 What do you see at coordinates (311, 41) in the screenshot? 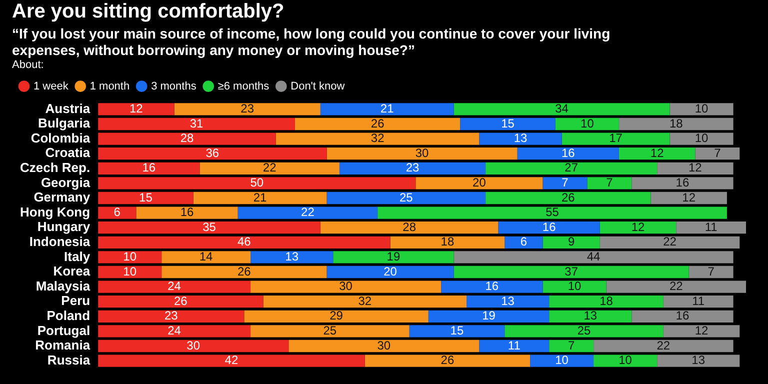
I see `chart-subtitle: “If you lost your main source of income, how long could you continue to cover your living expenses, without borrowing any money or moving house?”` at bounding box center [311, 41].